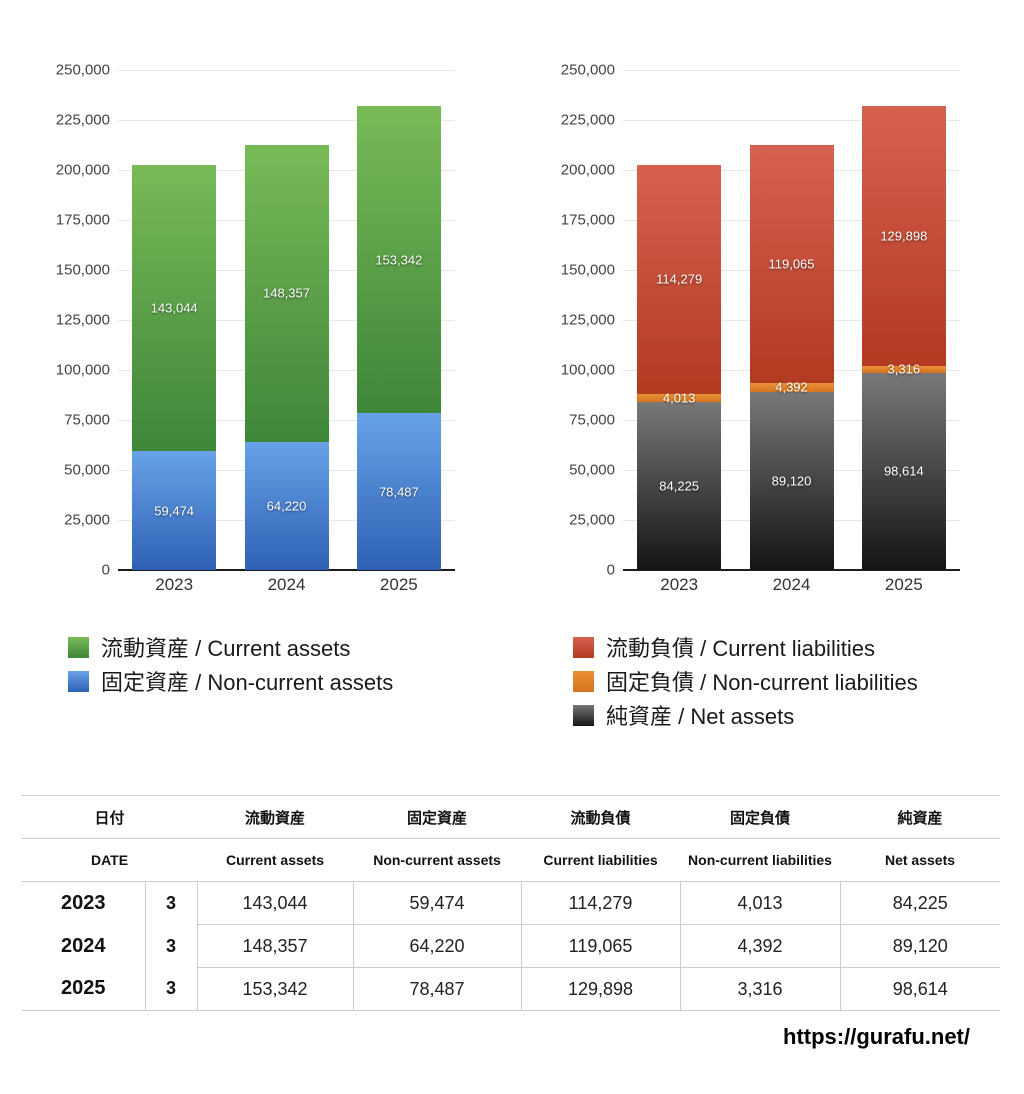 The width and height of the screenshot is (1024, 1094). What do you see at coordinates (762, 682) in the screenshot?
I see `legend-label: 固定負債 / Non-current liabilities` at bounding box center [762, 682].